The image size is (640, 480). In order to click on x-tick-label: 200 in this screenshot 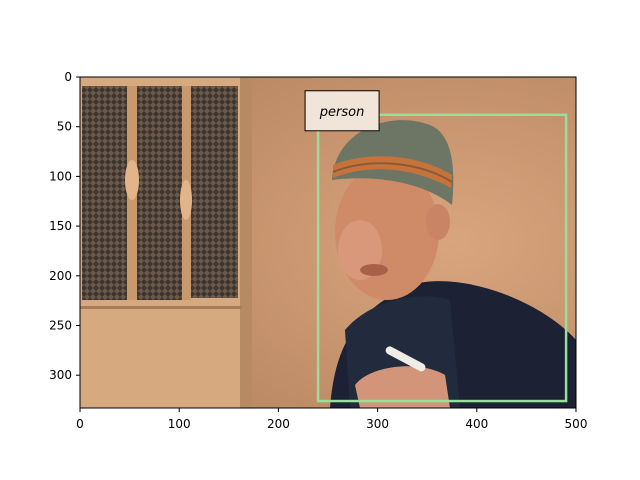, I will do `click(278, 424)`.